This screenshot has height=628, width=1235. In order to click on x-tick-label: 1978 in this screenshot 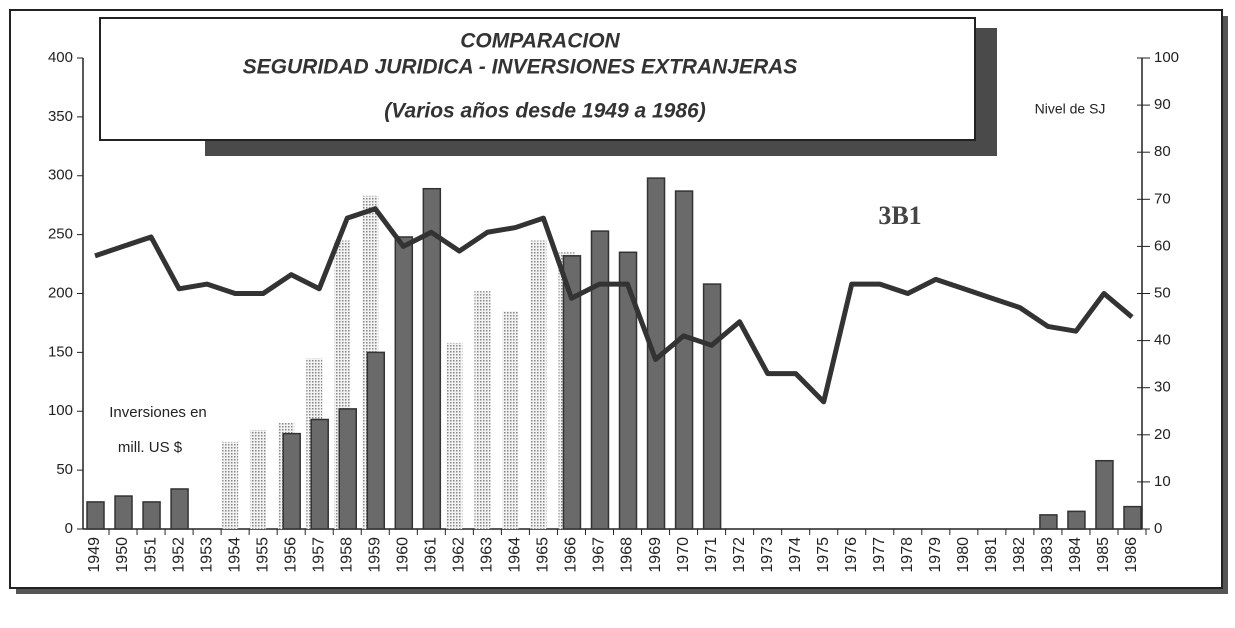, I will do `click(907, 555)`.